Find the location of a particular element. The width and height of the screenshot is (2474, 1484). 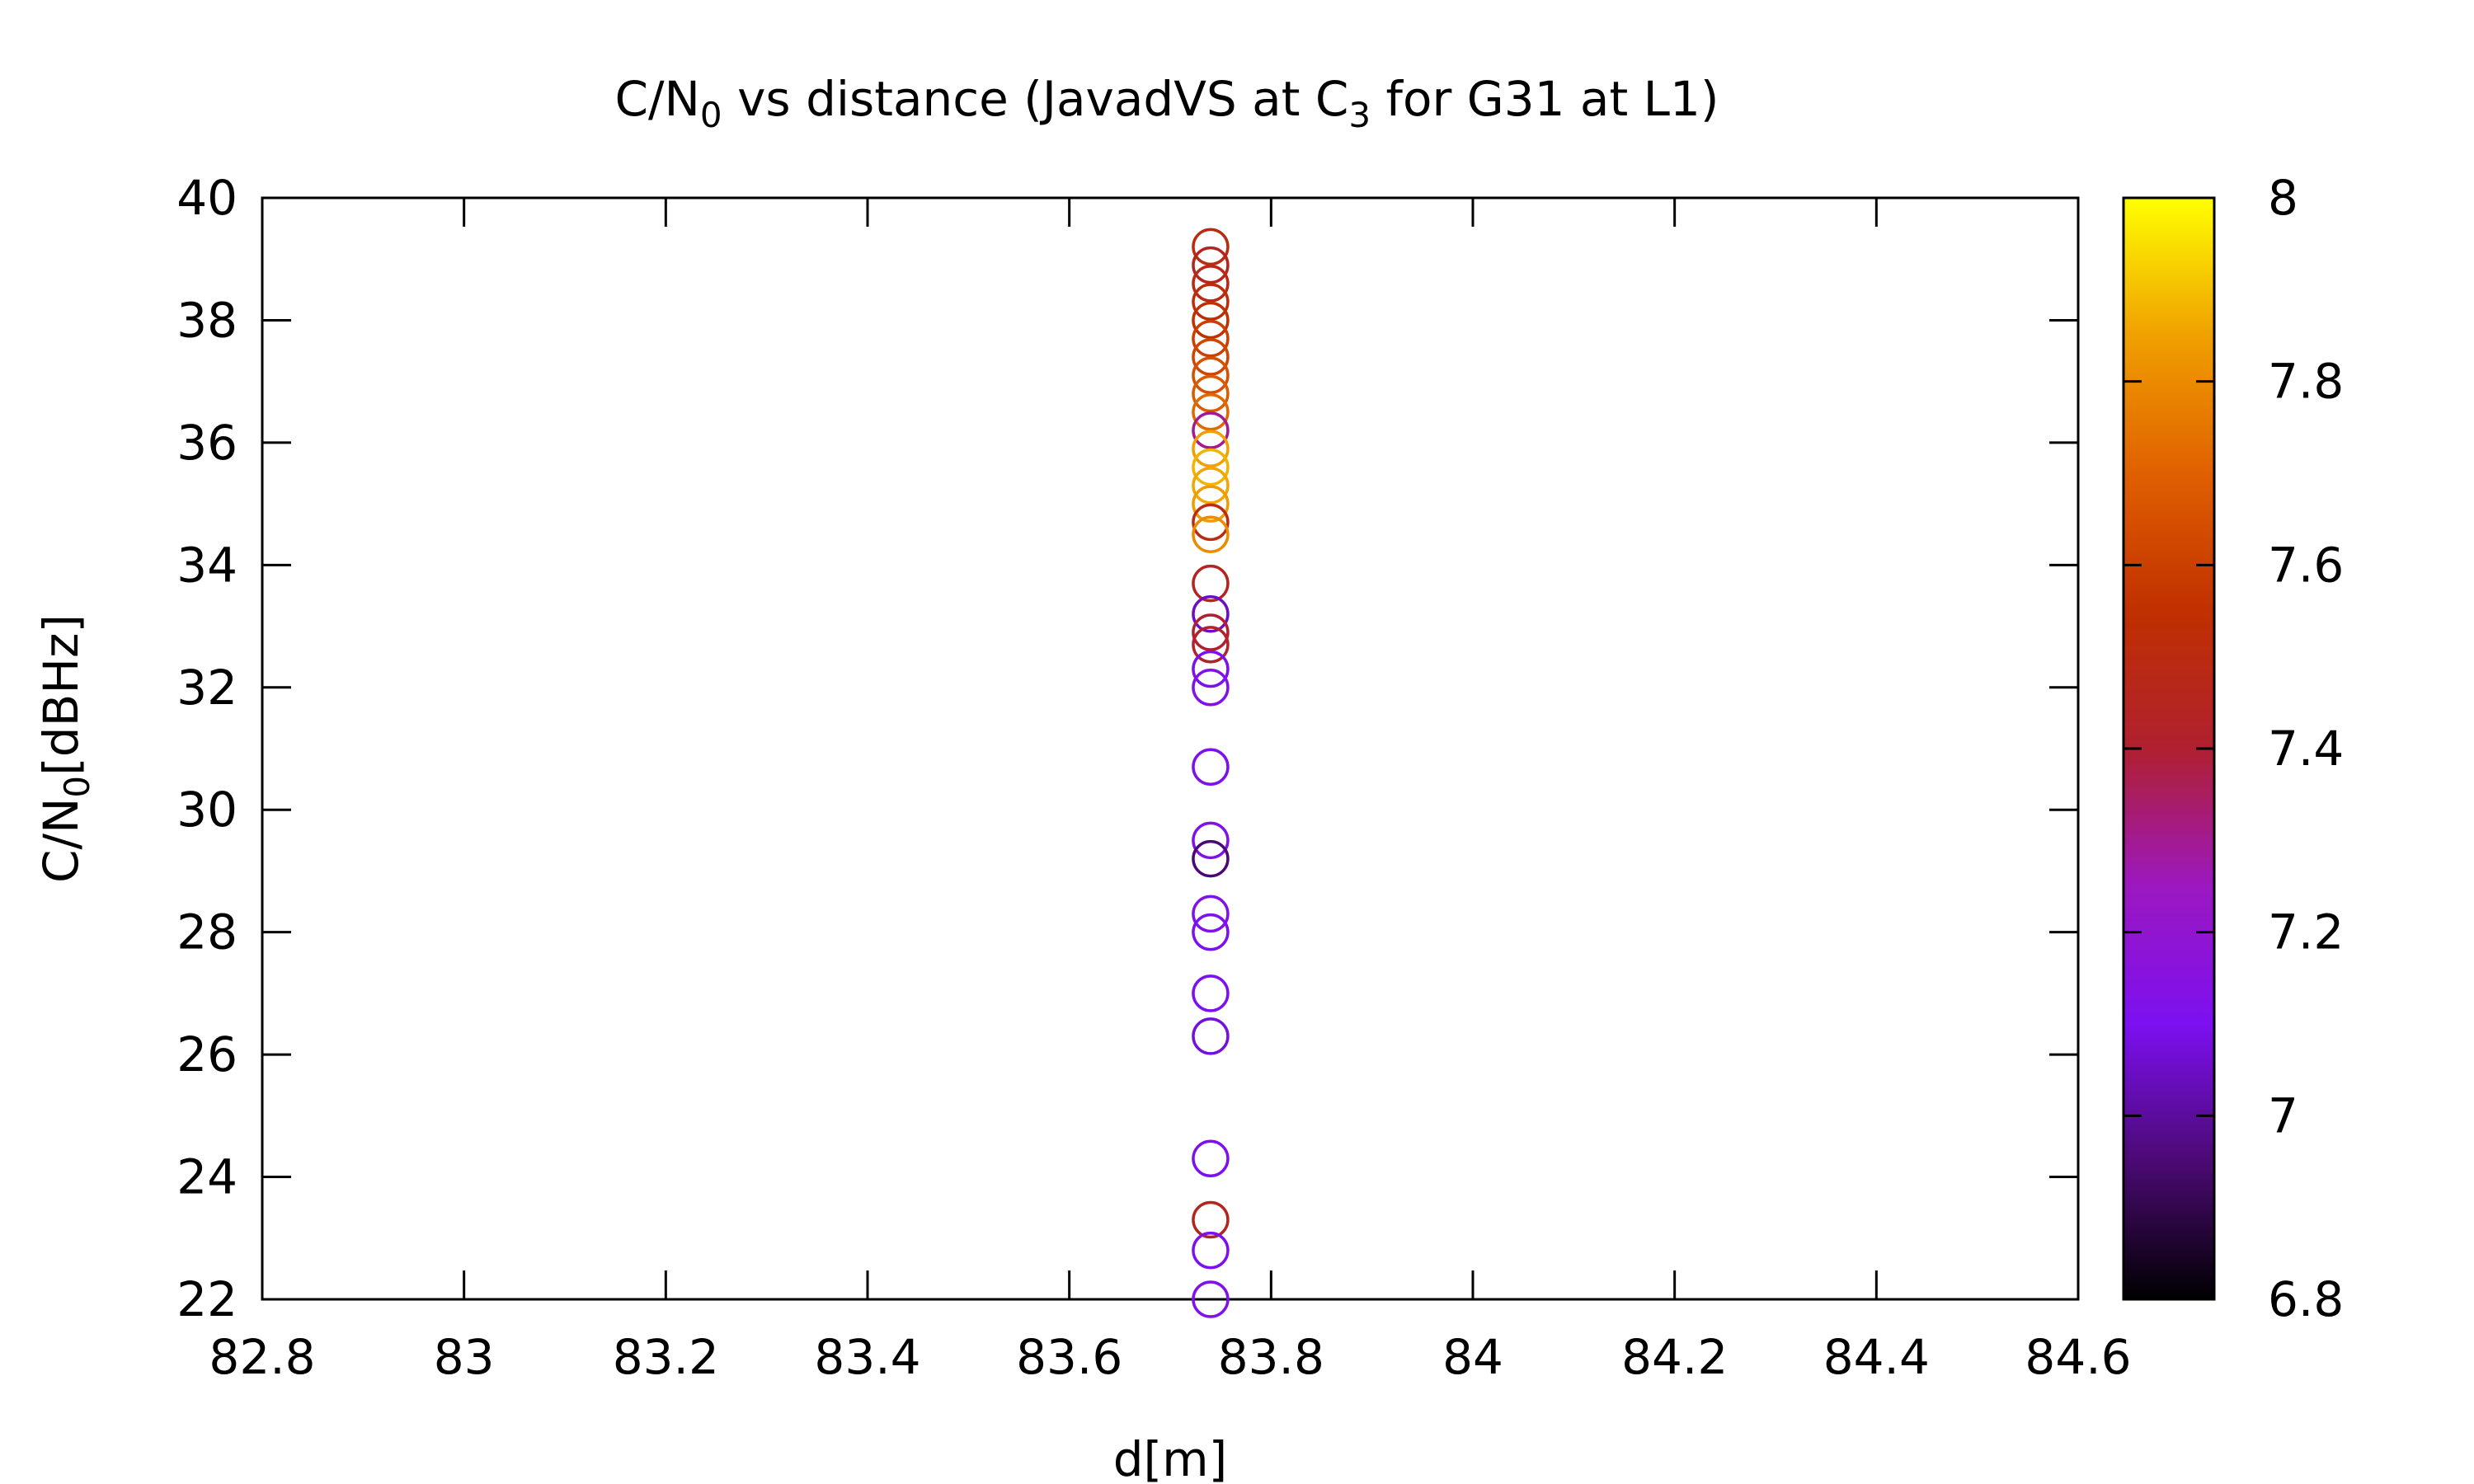

colorbar-tick-label: 7.4 is located at coordinates (2306, 749).